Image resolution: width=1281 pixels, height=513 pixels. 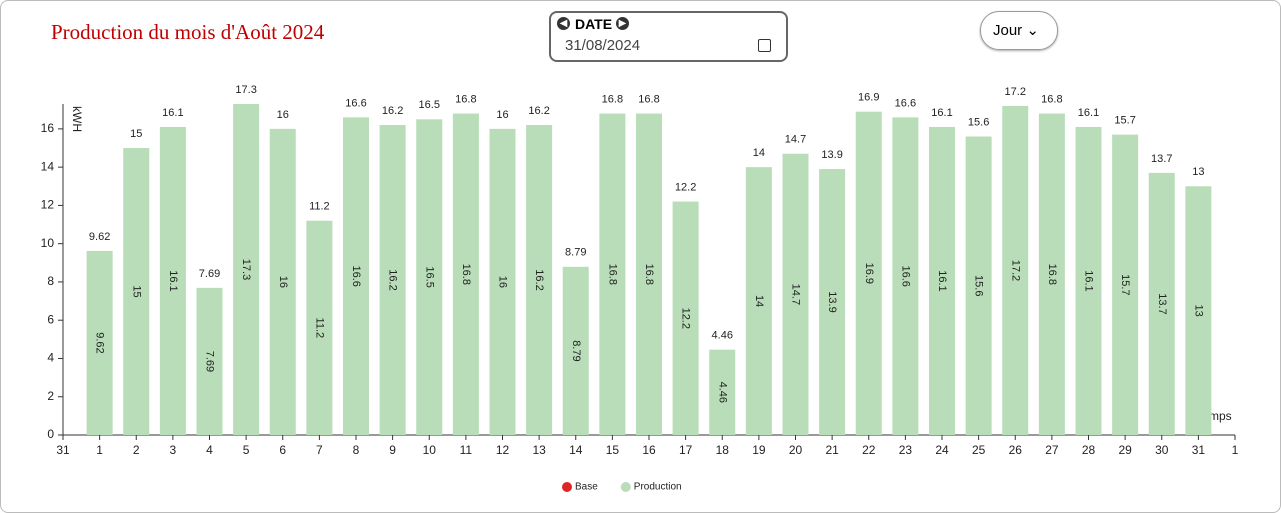 What do you see at coordinates (392, 450) in the screenshot?
I see `x-tick-label: 9` at bounding box center [392, 450].